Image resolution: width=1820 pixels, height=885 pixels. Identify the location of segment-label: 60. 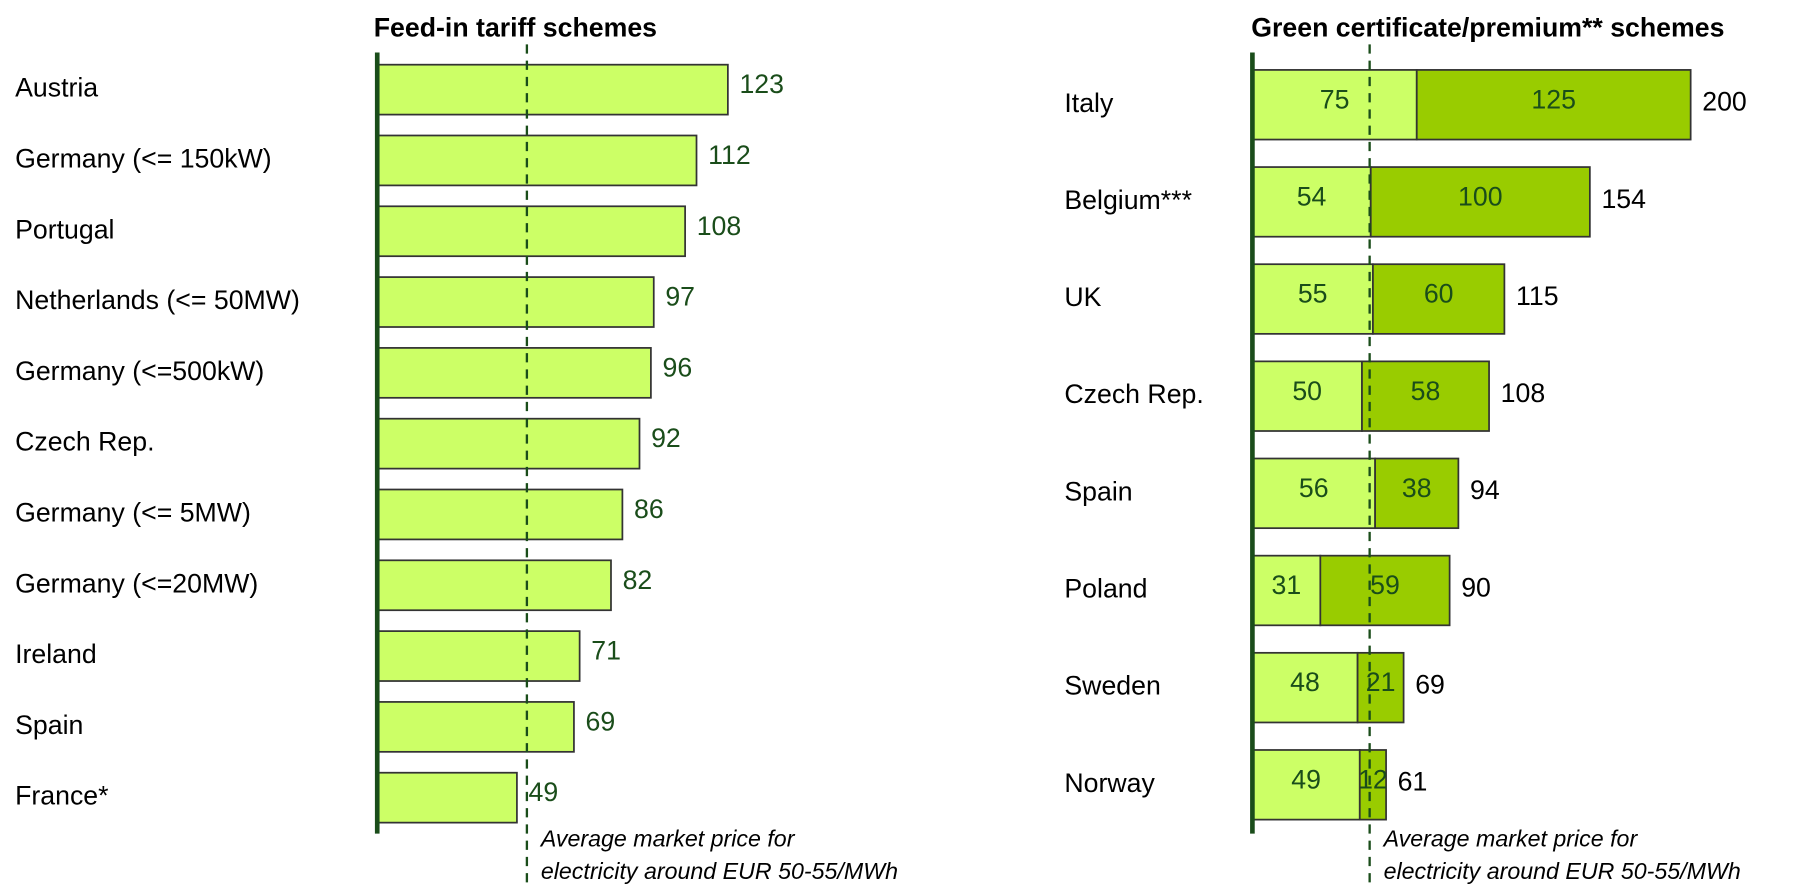
(1439, 294).